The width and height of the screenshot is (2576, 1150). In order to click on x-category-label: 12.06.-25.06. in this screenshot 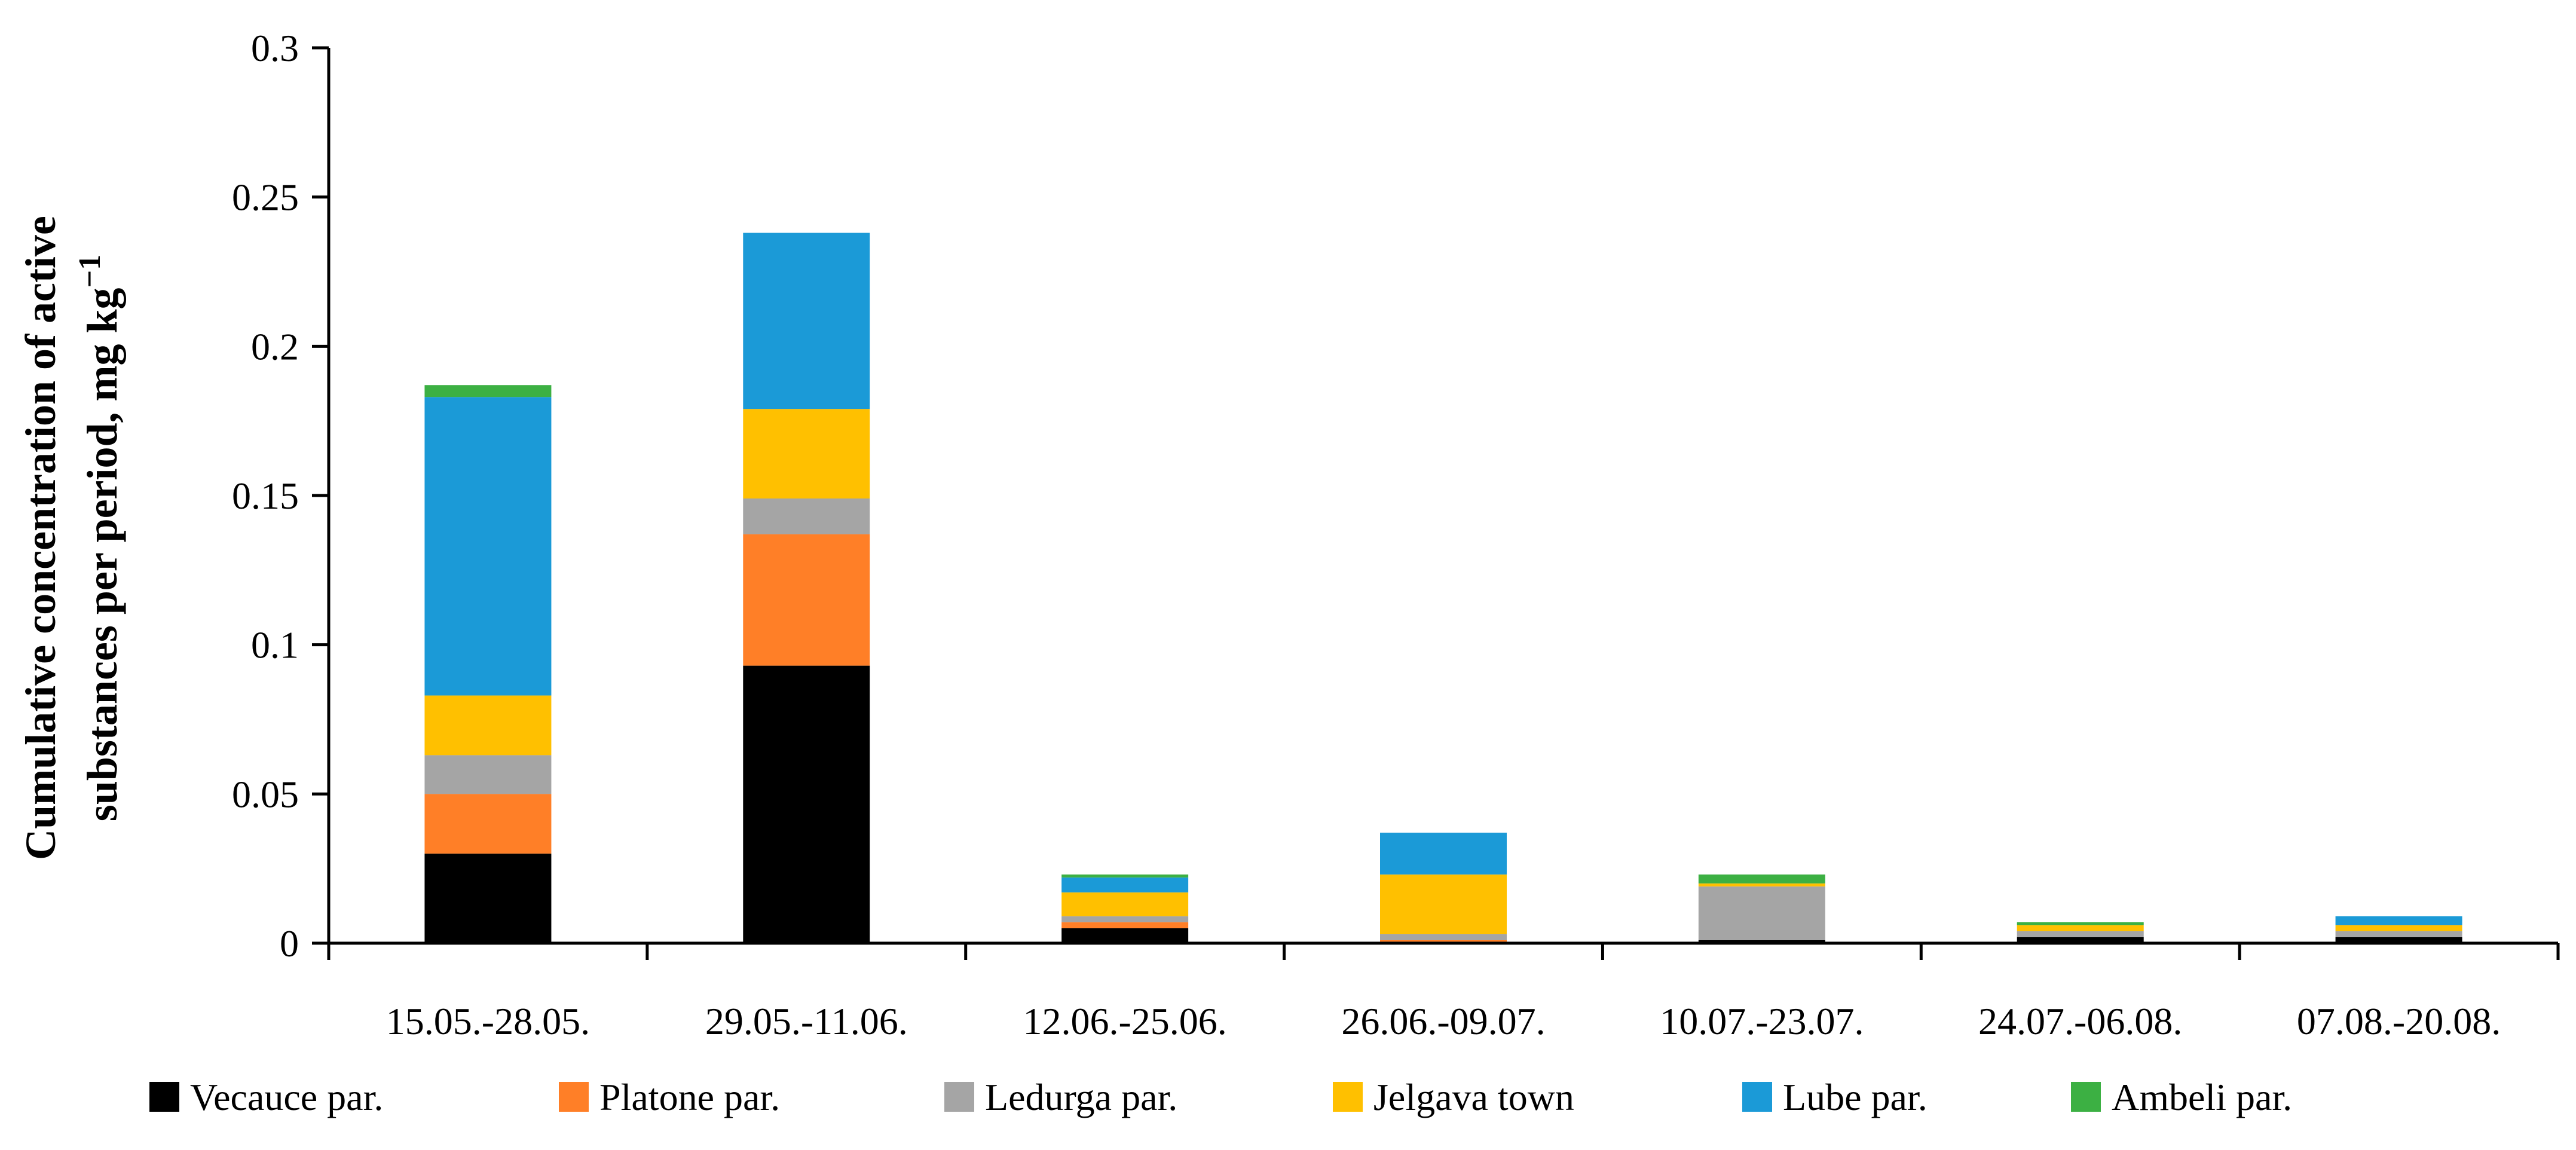, I will do `click(1124, 1021)`.